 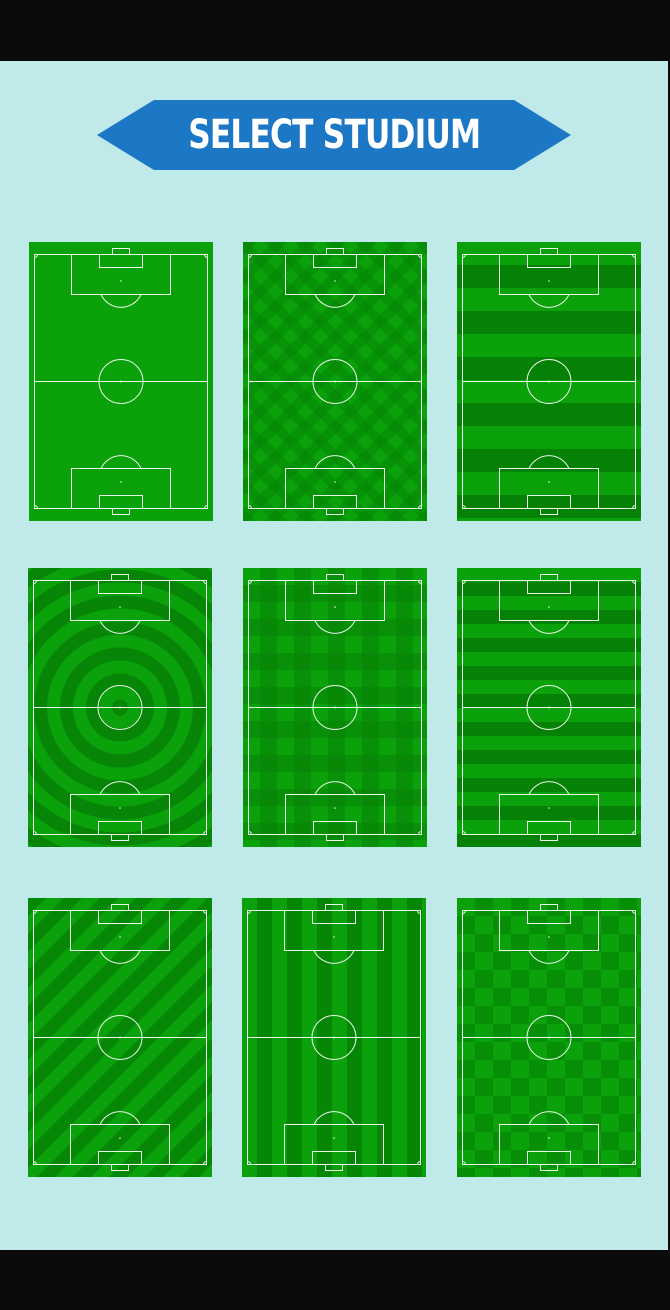 I want to click on pitch-vertical-stripes, so click(x=334, y=1037).